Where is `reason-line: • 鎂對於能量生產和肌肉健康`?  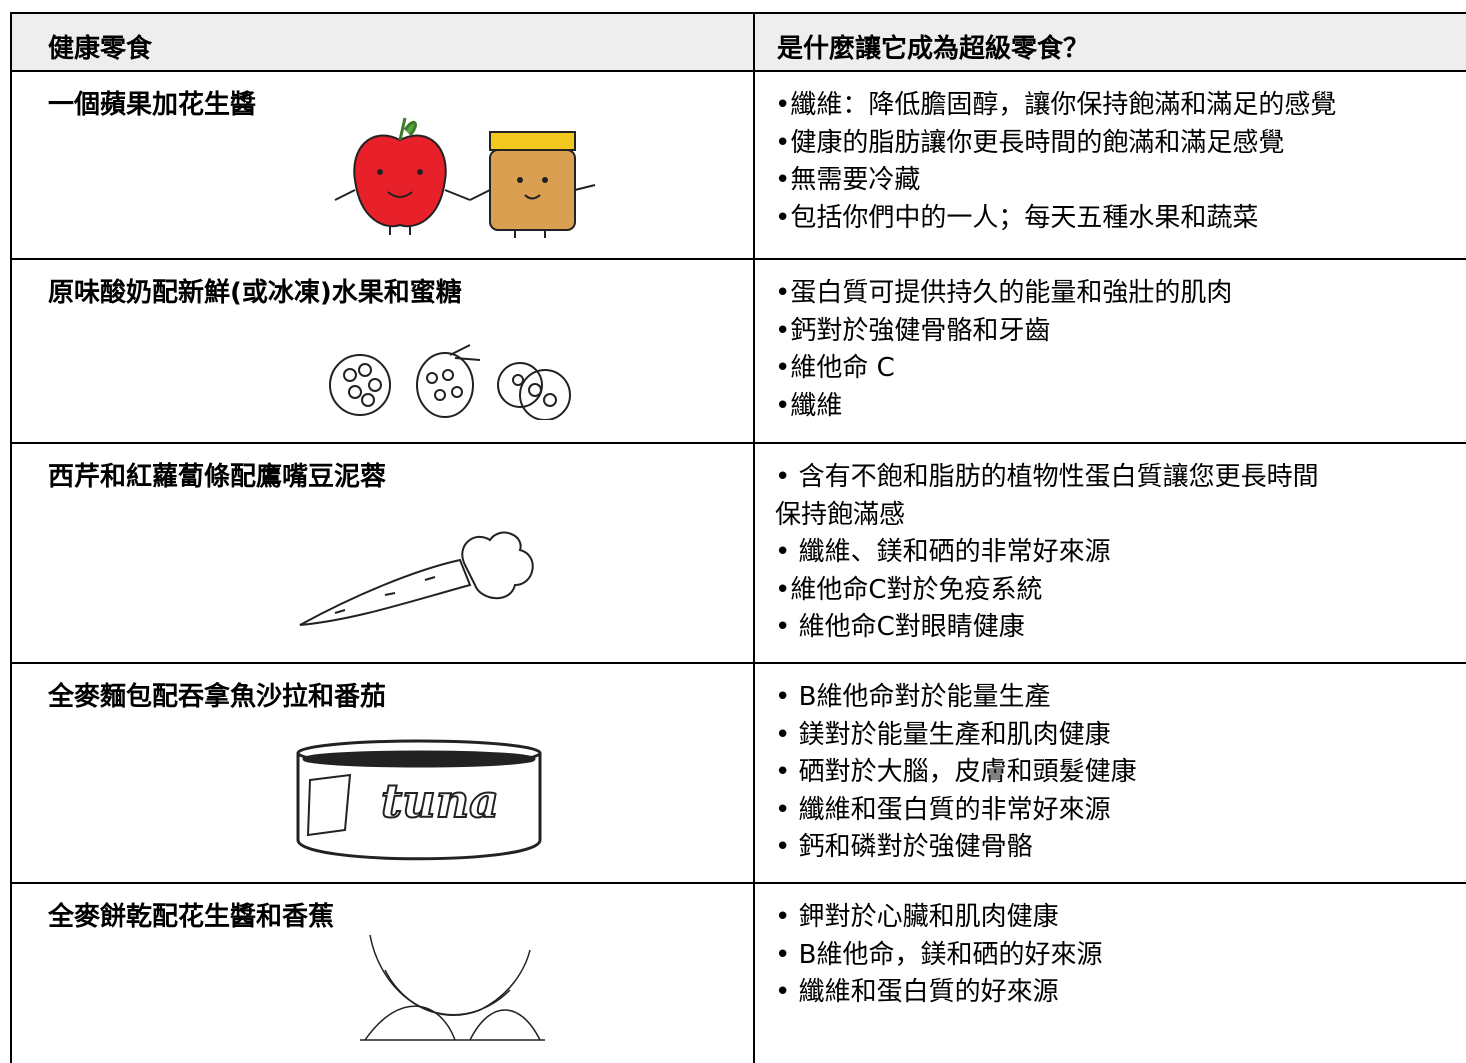 reason-line: • 鎂對於能量生產和肌肉健康 is located at coordinates (943, 734).